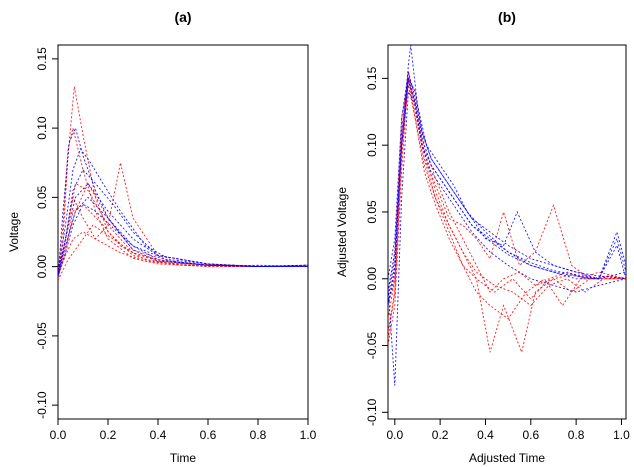 The image size is (634, 467). Describe the element at coordinates (308, 435) in the screenshot. I see `panel-a-x-tick-label: 1.0` at that location.